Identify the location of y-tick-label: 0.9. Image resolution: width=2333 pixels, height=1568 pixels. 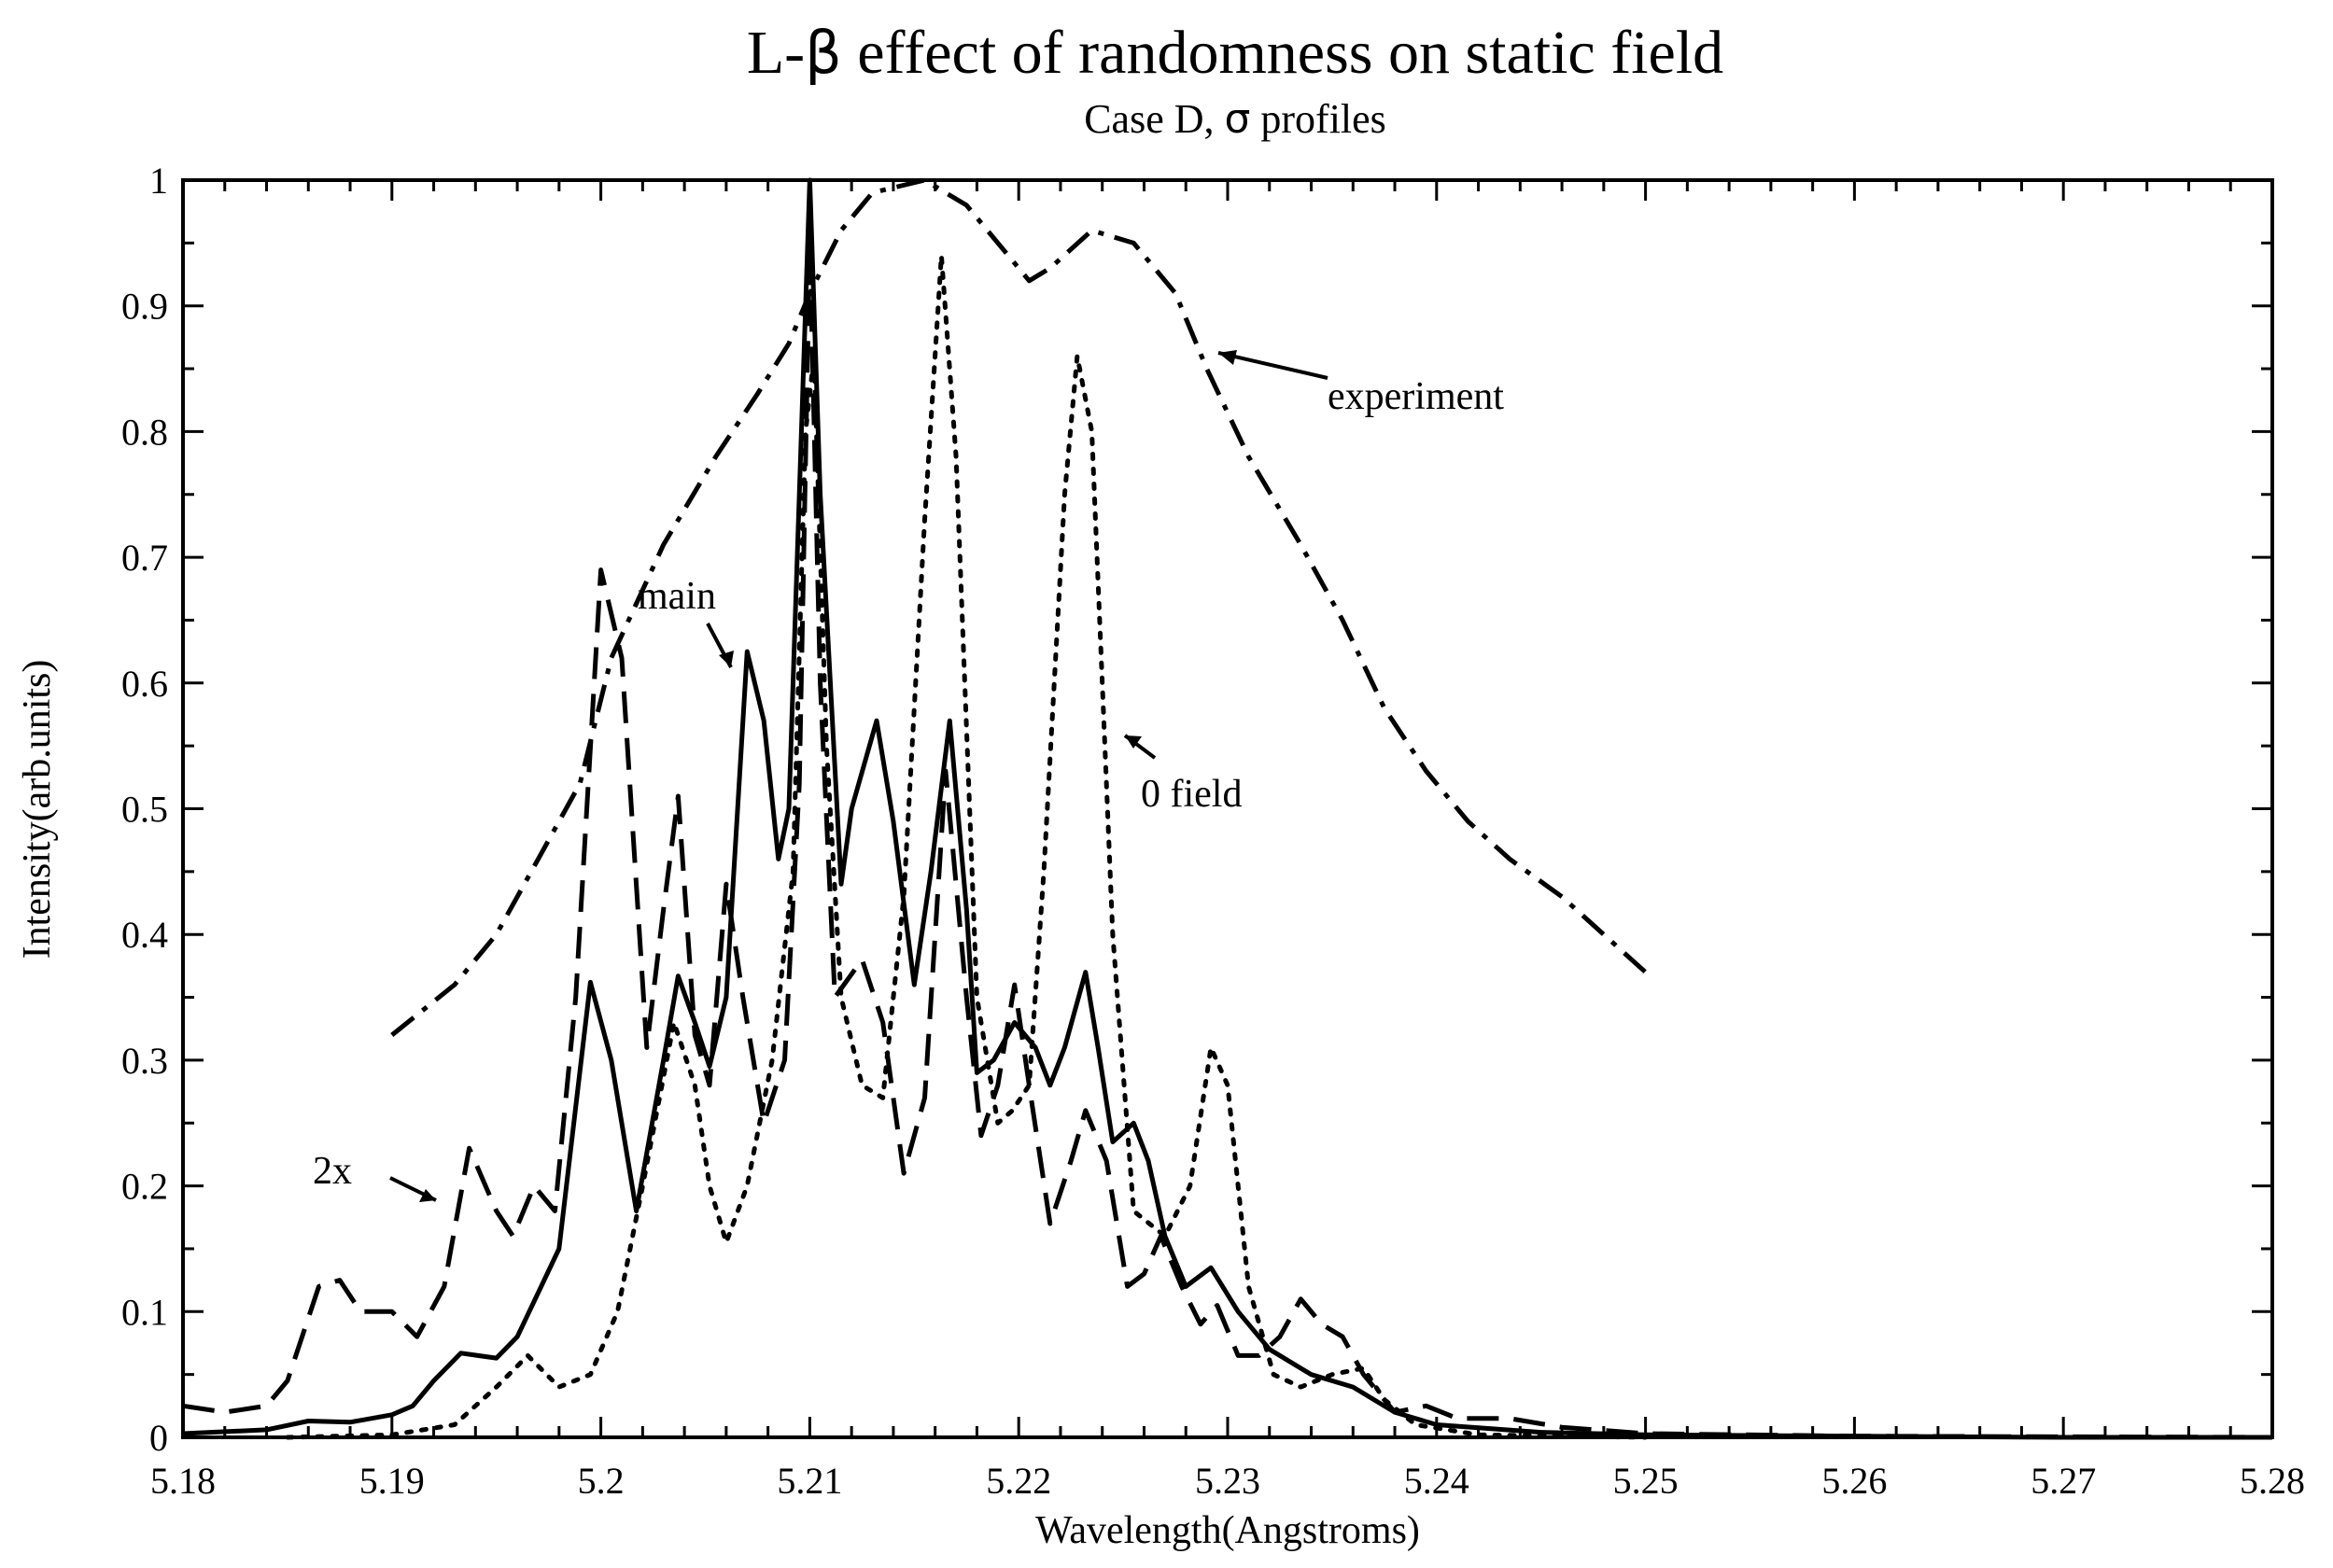
(144, 307).